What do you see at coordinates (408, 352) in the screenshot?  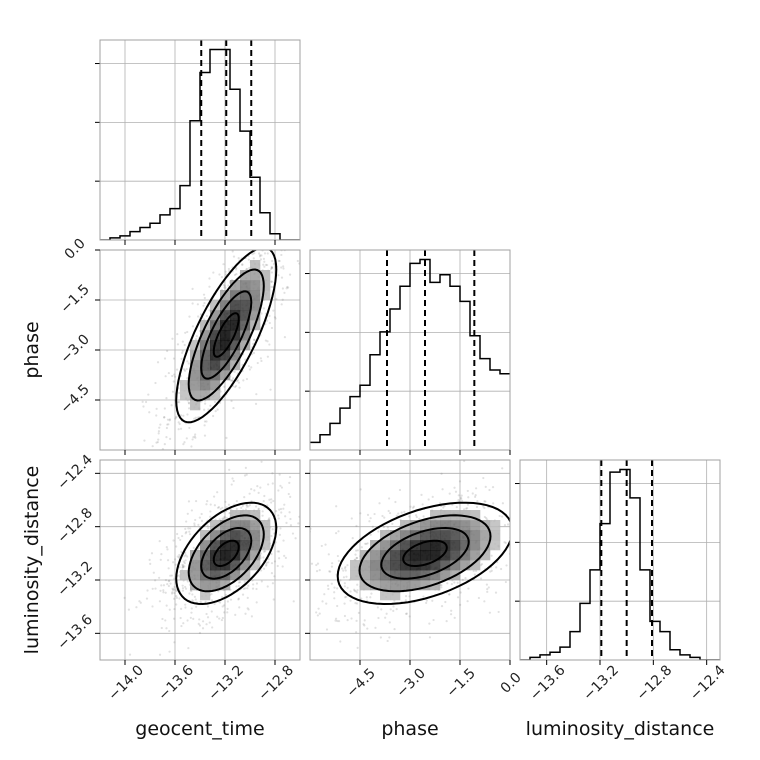 I see `hist-panel-phase` at bounding box center [408, 352].